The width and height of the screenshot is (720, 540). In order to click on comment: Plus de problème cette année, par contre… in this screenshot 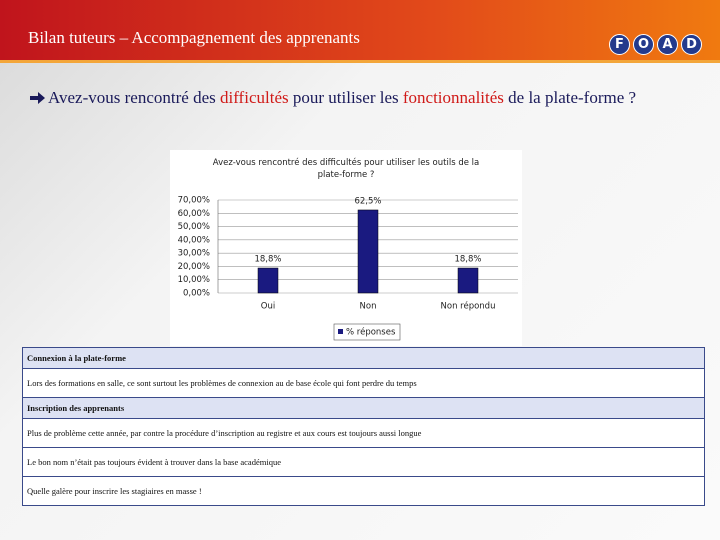, I will do `click(363, 433)`.